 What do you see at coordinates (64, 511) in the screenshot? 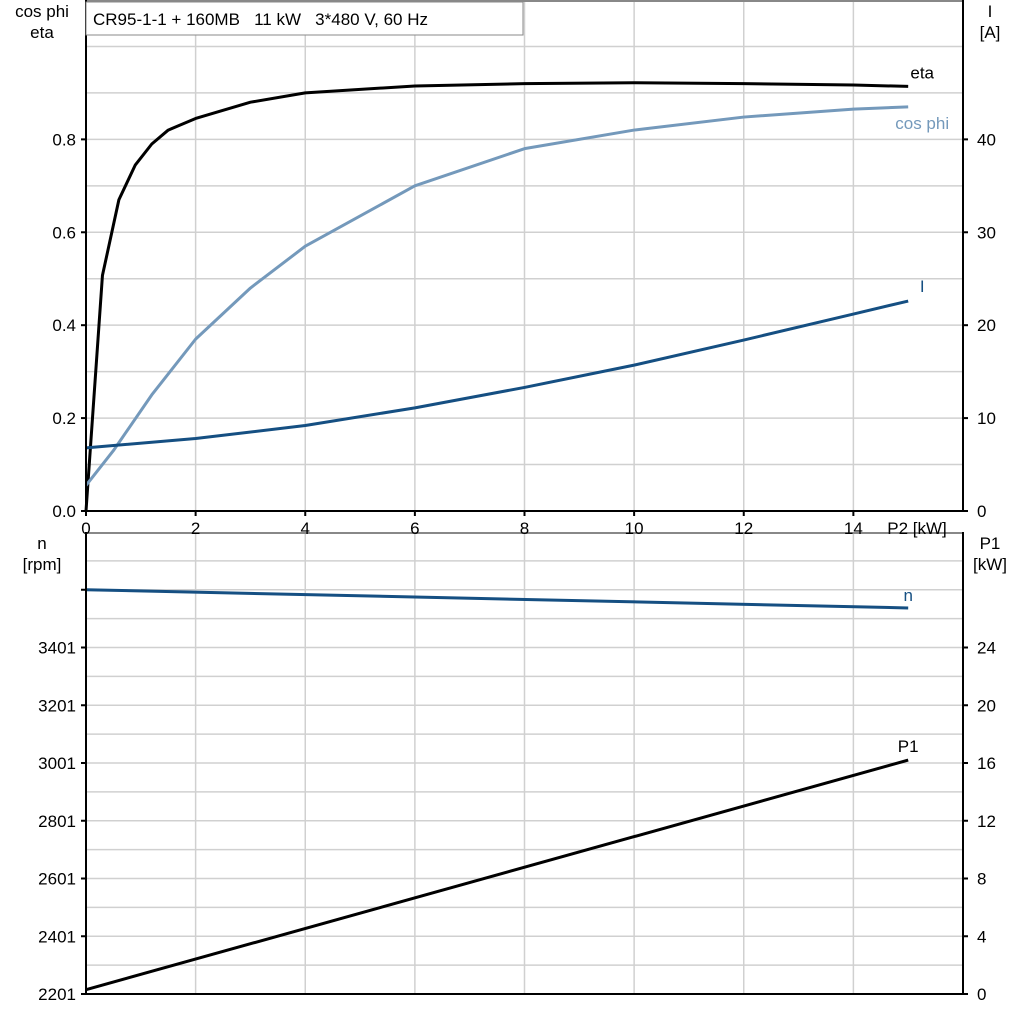
I see `y-left-tick-label: 0.0` at bounding box center [64, 511].